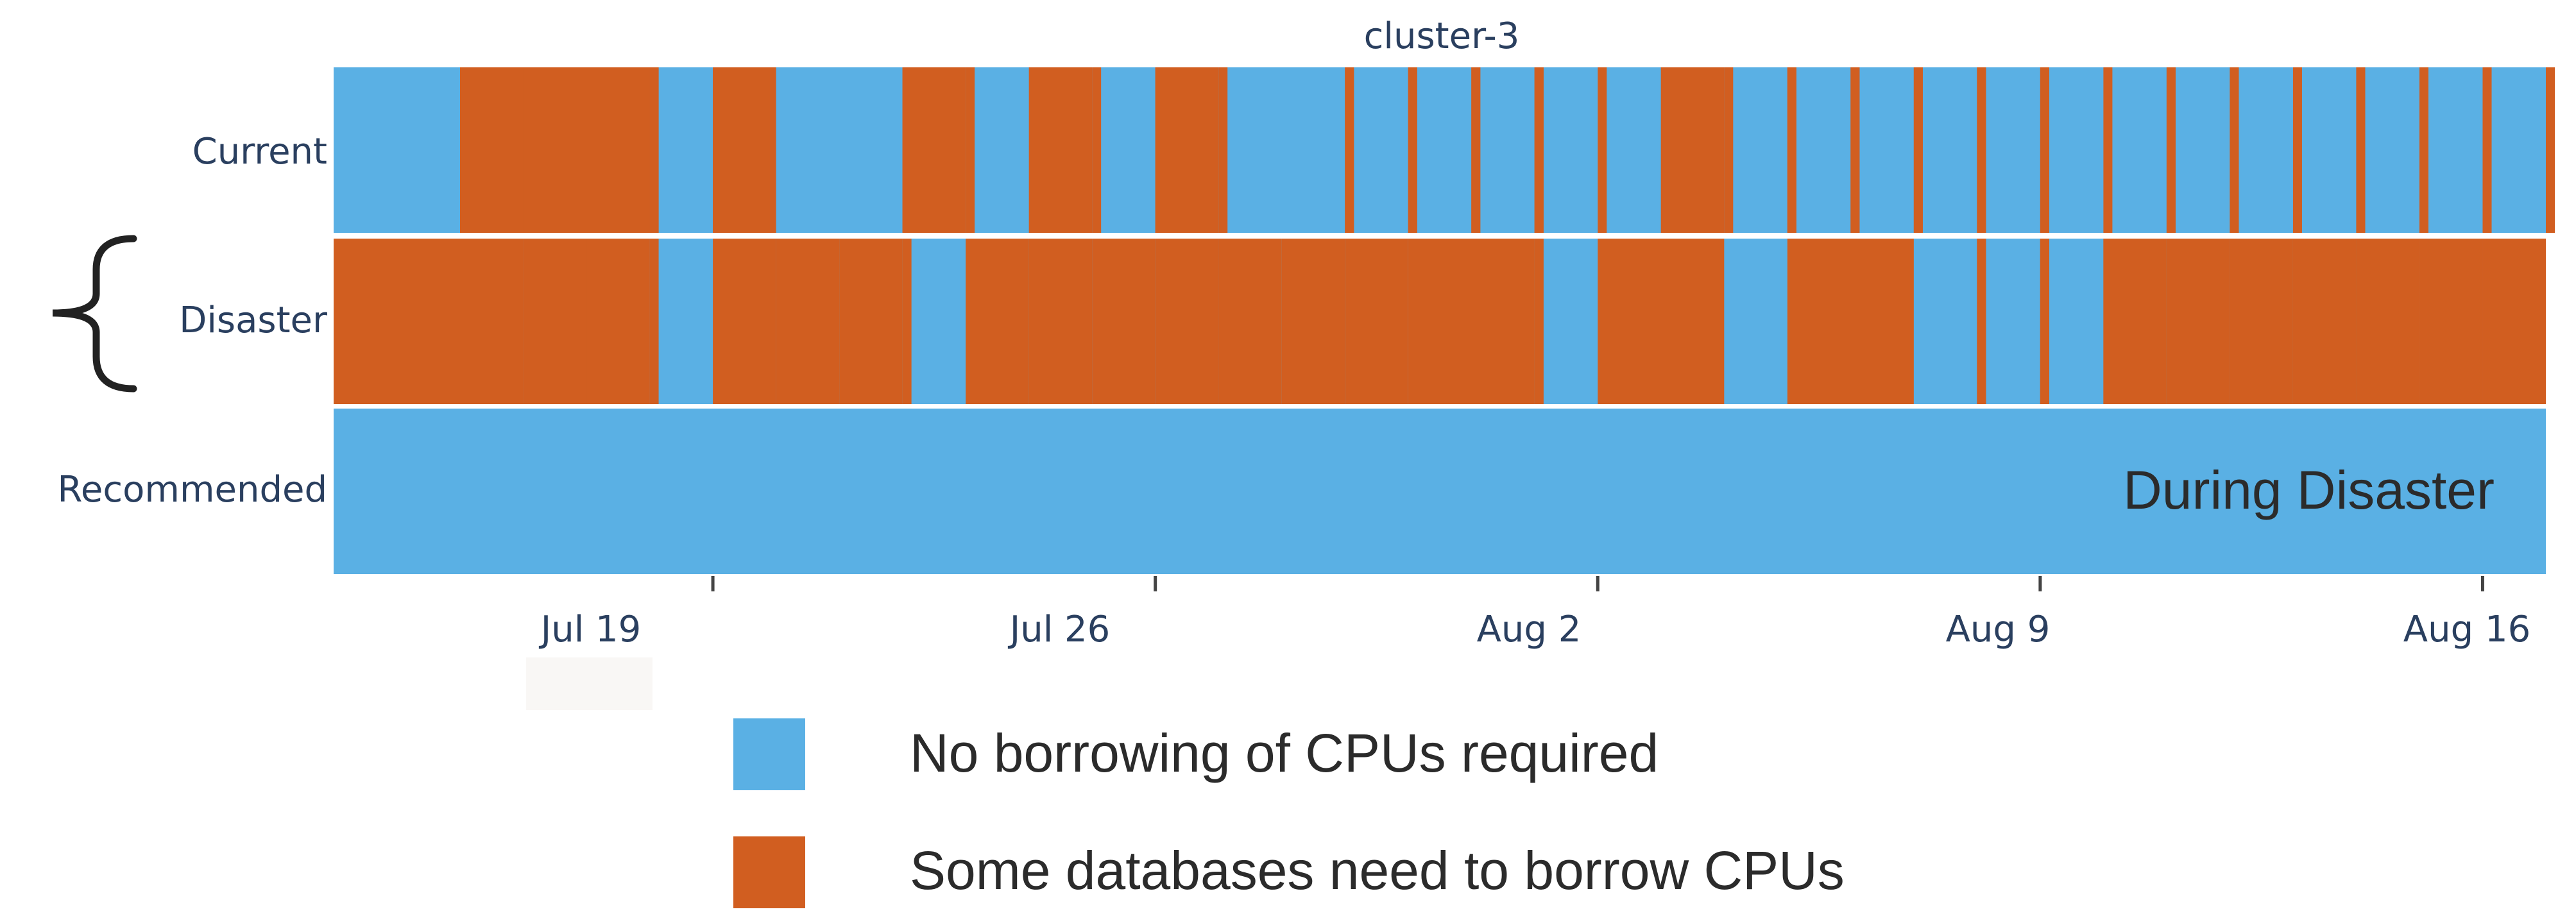  What do you see at coordinates (589, 684) in the screenshot?
I see `faint-box` at bounding box center [589, 684].